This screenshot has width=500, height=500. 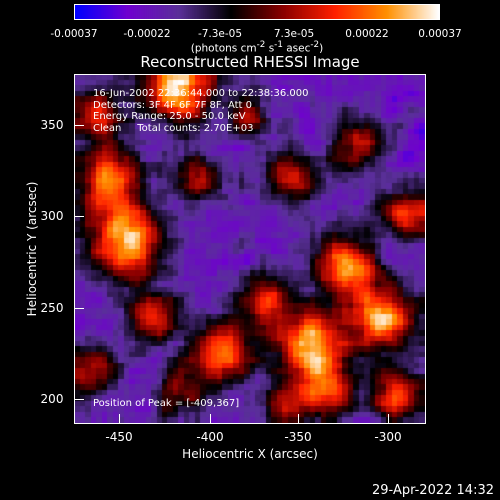 I want to click on x-axis-label: Heliocentric X (arcsec), so click(x=250, y=454).